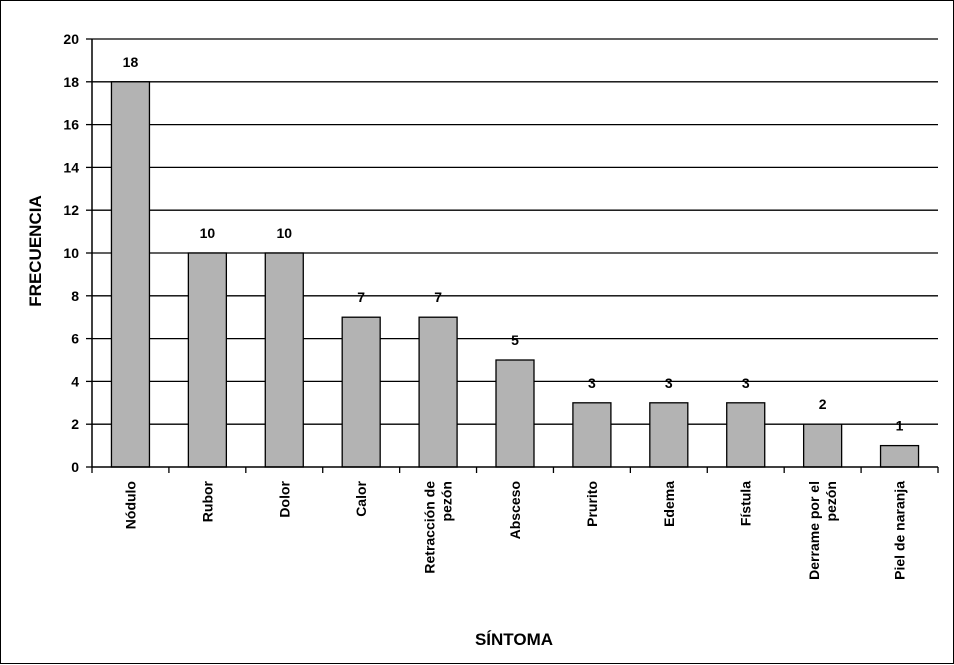  What do you see at coordinates (207, 501) in the screenshot?
I see `category-label: Rubor` at bounding box center [207, 501].